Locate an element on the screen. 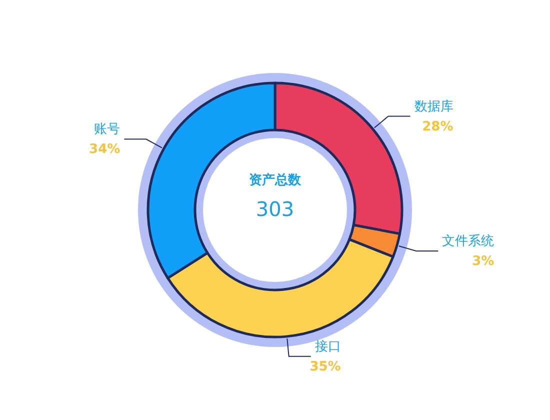 This screenshot has height=420, width=550. slice-label: 接口 is located at coordinates (327, 346).